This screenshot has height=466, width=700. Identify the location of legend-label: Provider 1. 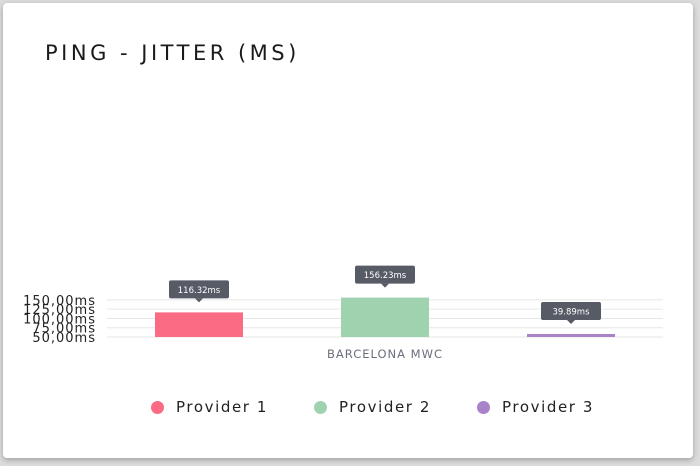
(222, 407).